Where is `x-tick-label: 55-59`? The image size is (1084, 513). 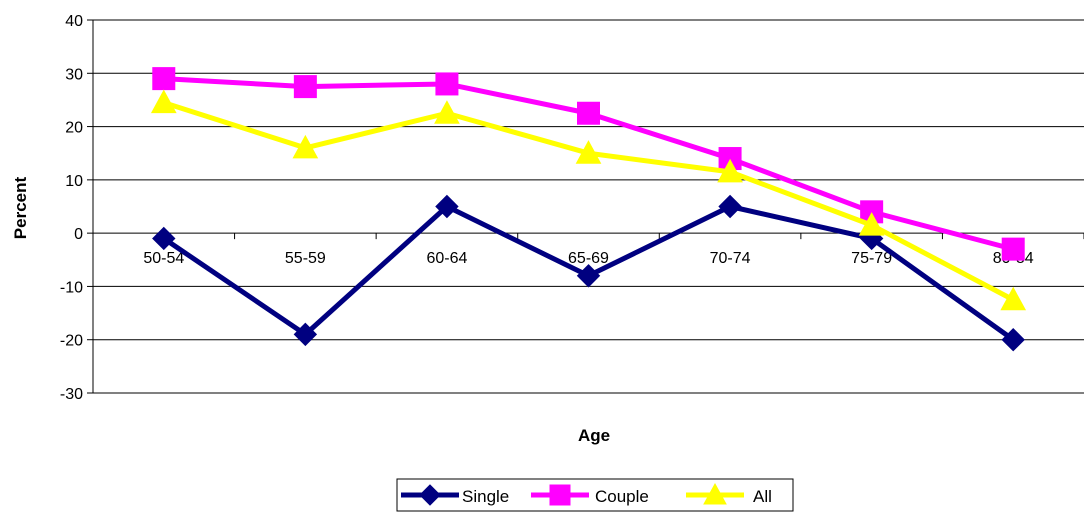
x-tick-label: 55-59 is located at coordinates (305, 258).